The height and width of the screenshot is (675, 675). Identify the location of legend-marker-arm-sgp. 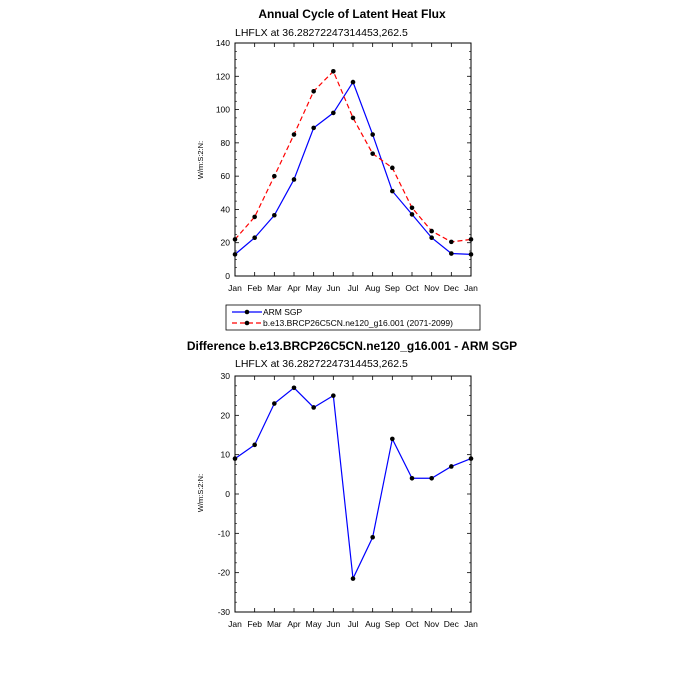
(247, 312).